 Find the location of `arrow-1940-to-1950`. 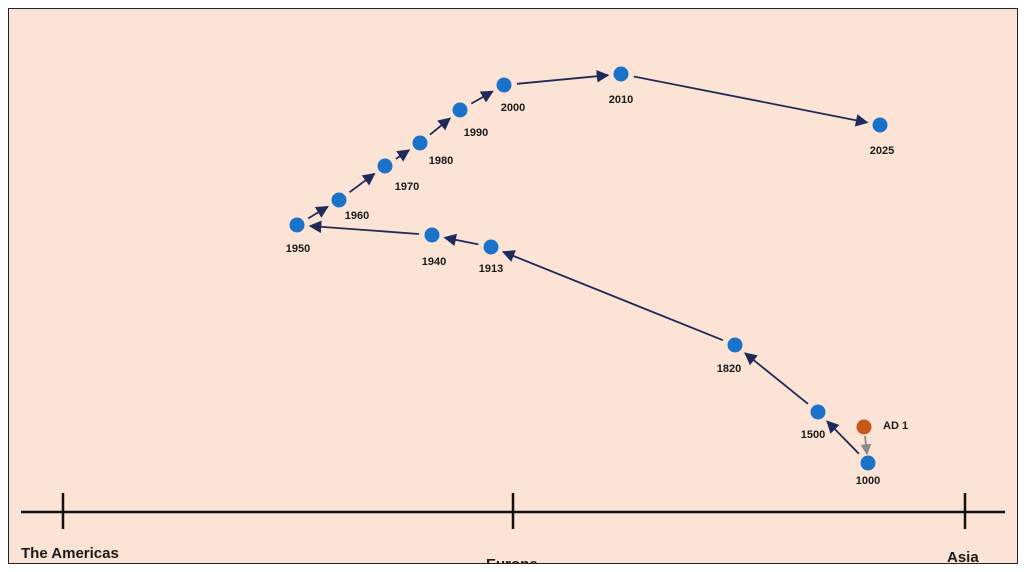

arrow-1940-to-1950 is located at coordinates (364, 227).